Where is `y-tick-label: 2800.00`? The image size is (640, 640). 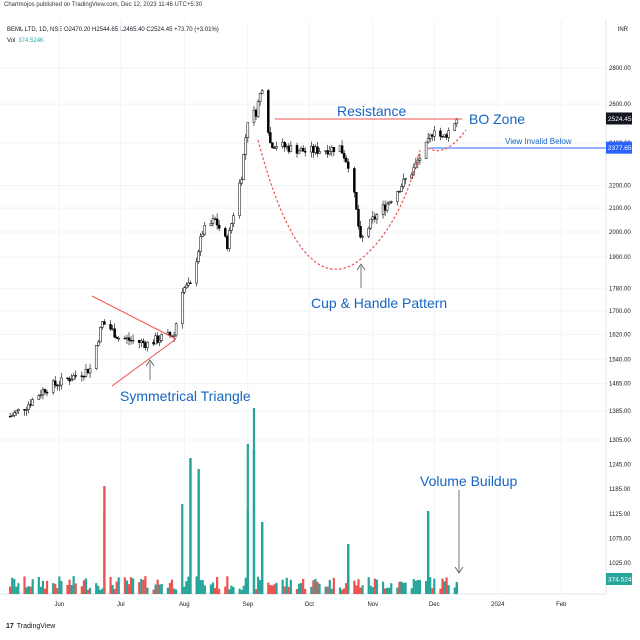
y-tick-label: 2800.00 is located at coordinates (620, 69).